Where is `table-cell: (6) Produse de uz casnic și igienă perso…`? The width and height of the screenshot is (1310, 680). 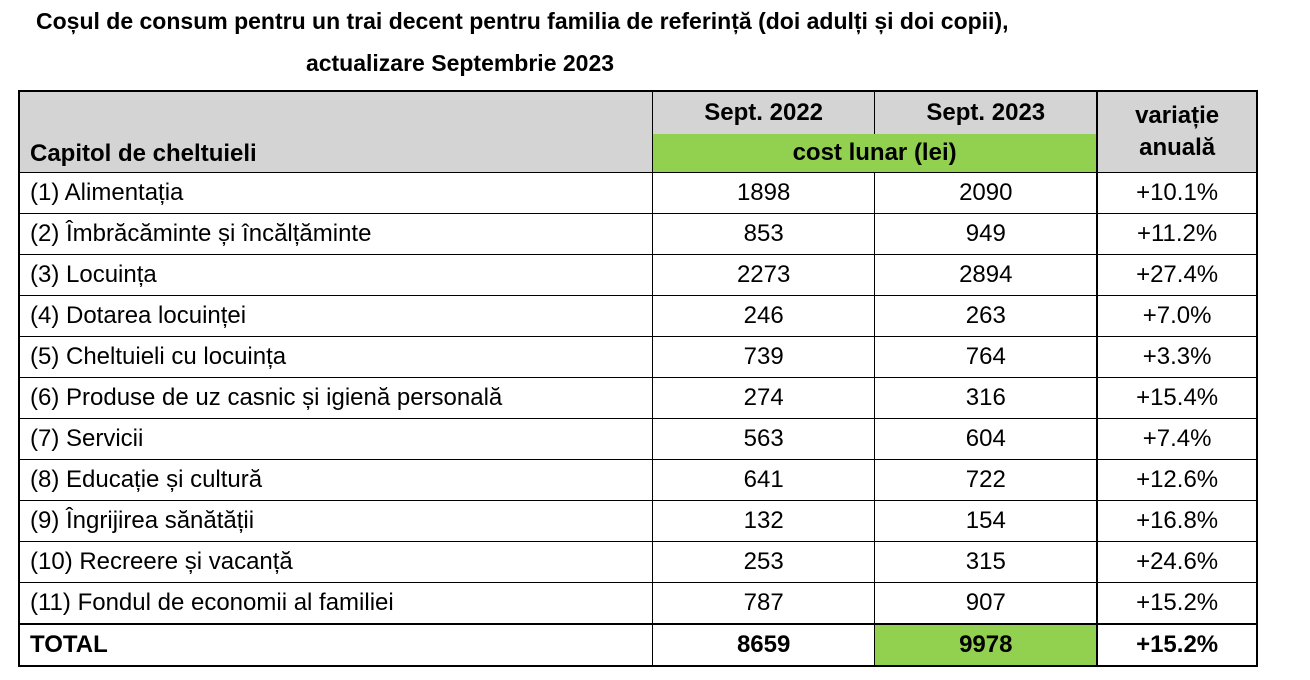 table-cell: (6) Produse de uz casnic și igienă perso… is located at coordinates (335, 398).